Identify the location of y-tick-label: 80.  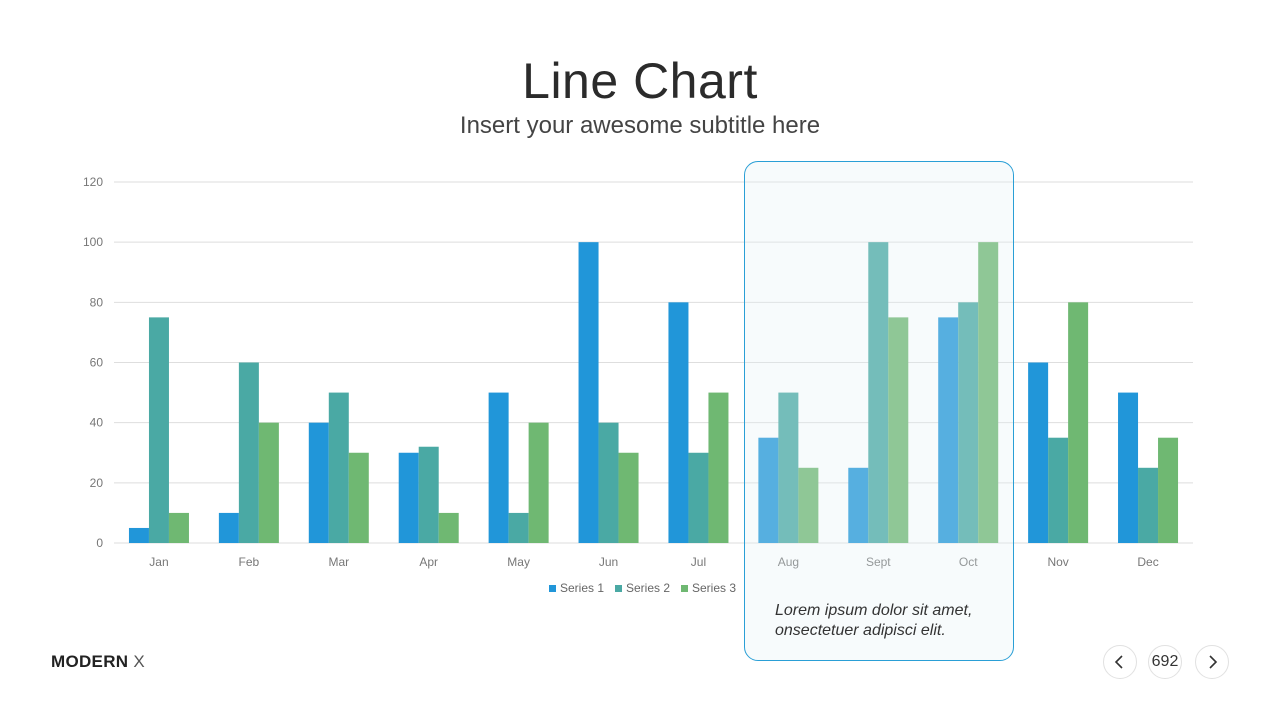
(97, 302).